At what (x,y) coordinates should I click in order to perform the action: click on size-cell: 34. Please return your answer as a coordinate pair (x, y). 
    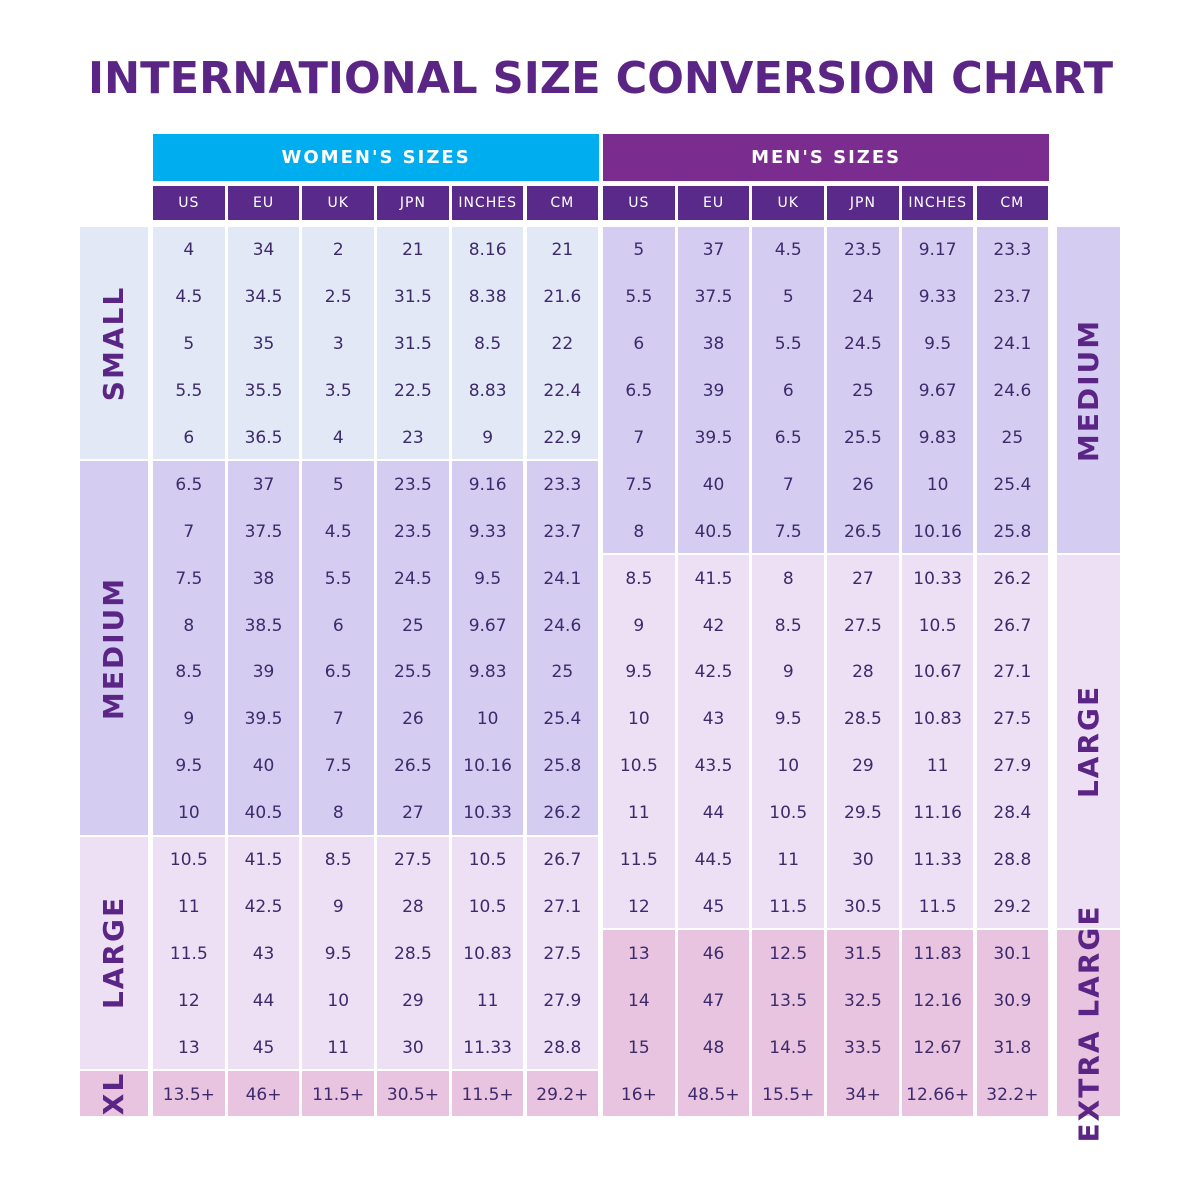
    Looking at the image, I should click on (263, 250).